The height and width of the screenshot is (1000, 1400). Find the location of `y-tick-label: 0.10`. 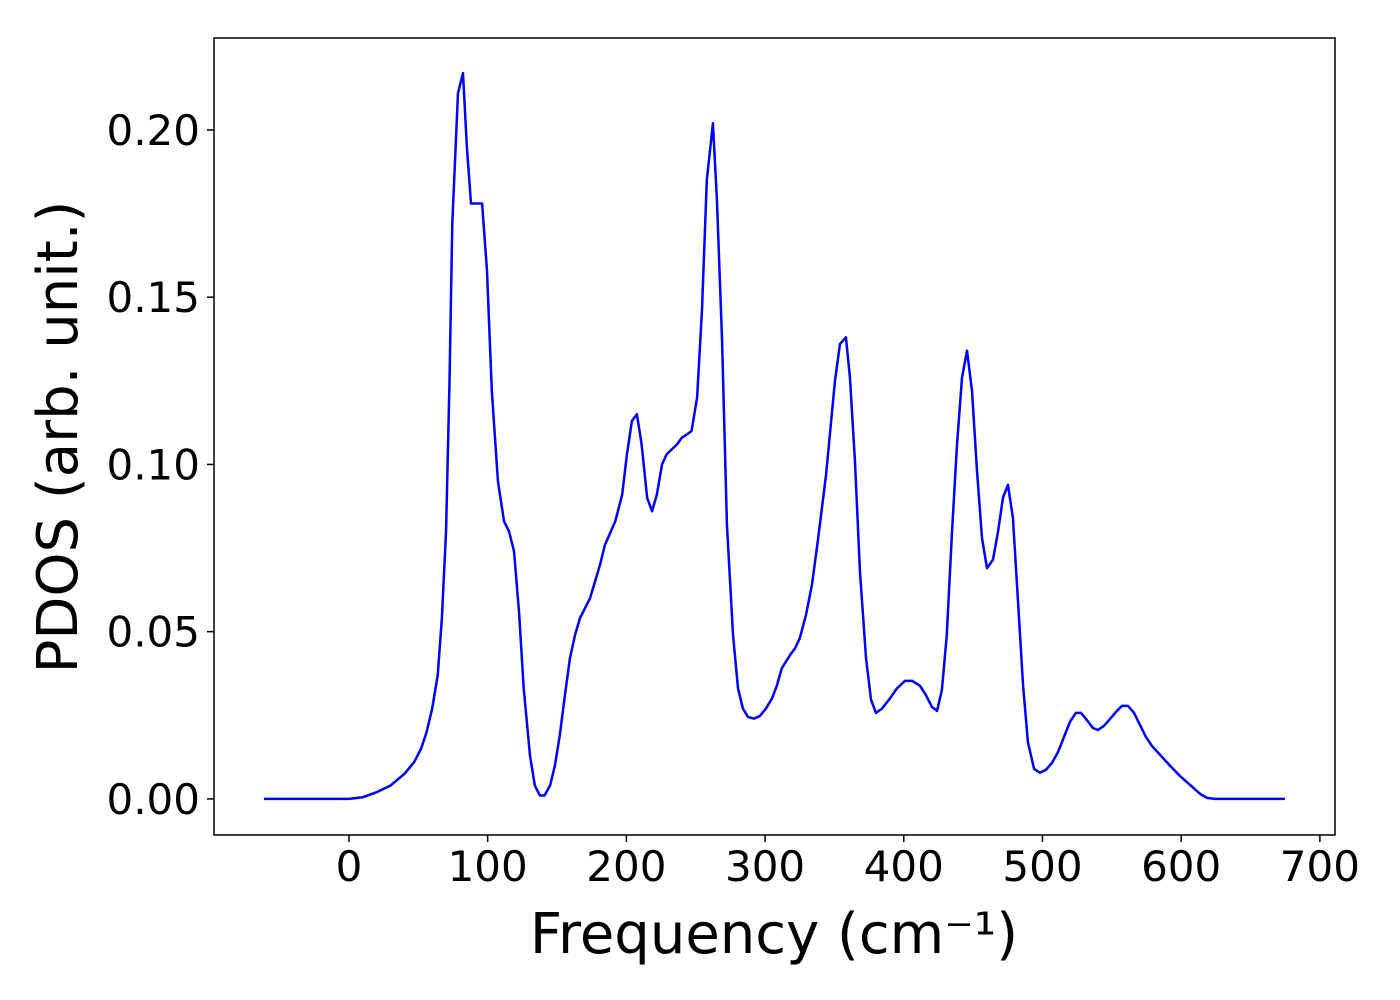

y-tick-label: 0.10 is located at coordinates (153, 464).